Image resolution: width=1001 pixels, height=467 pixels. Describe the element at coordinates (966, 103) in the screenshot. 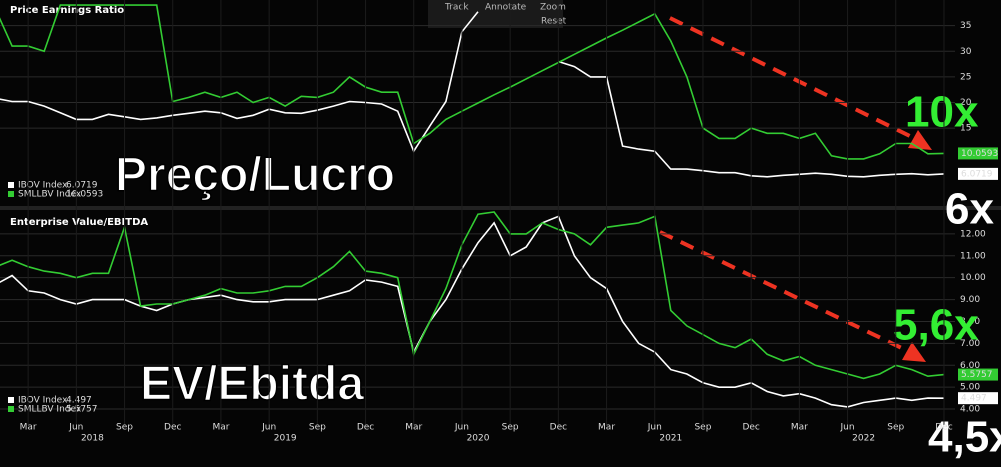

I see `y-tick-label: 20` at that location.